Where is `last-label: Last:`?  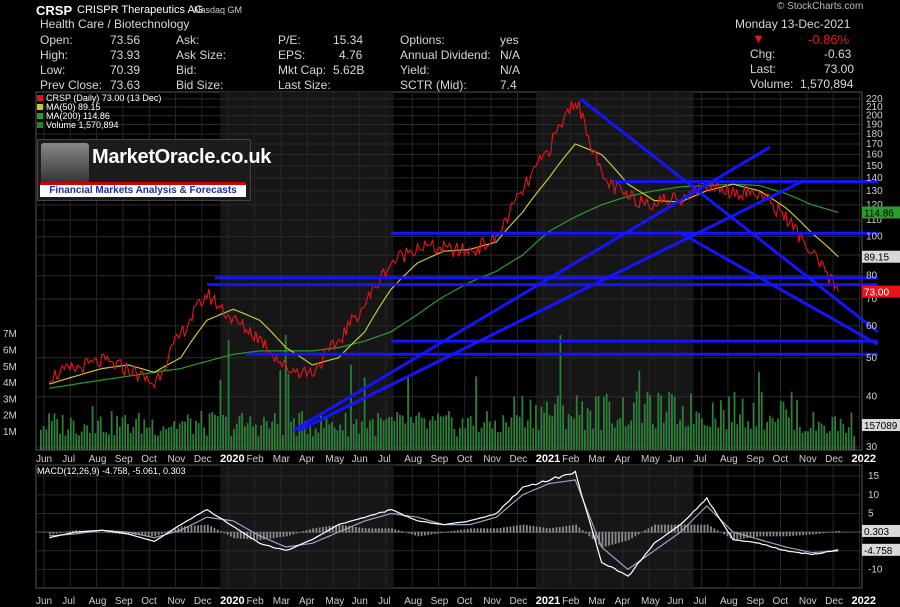
last-label: Last: is located at coordinates (763, 69).